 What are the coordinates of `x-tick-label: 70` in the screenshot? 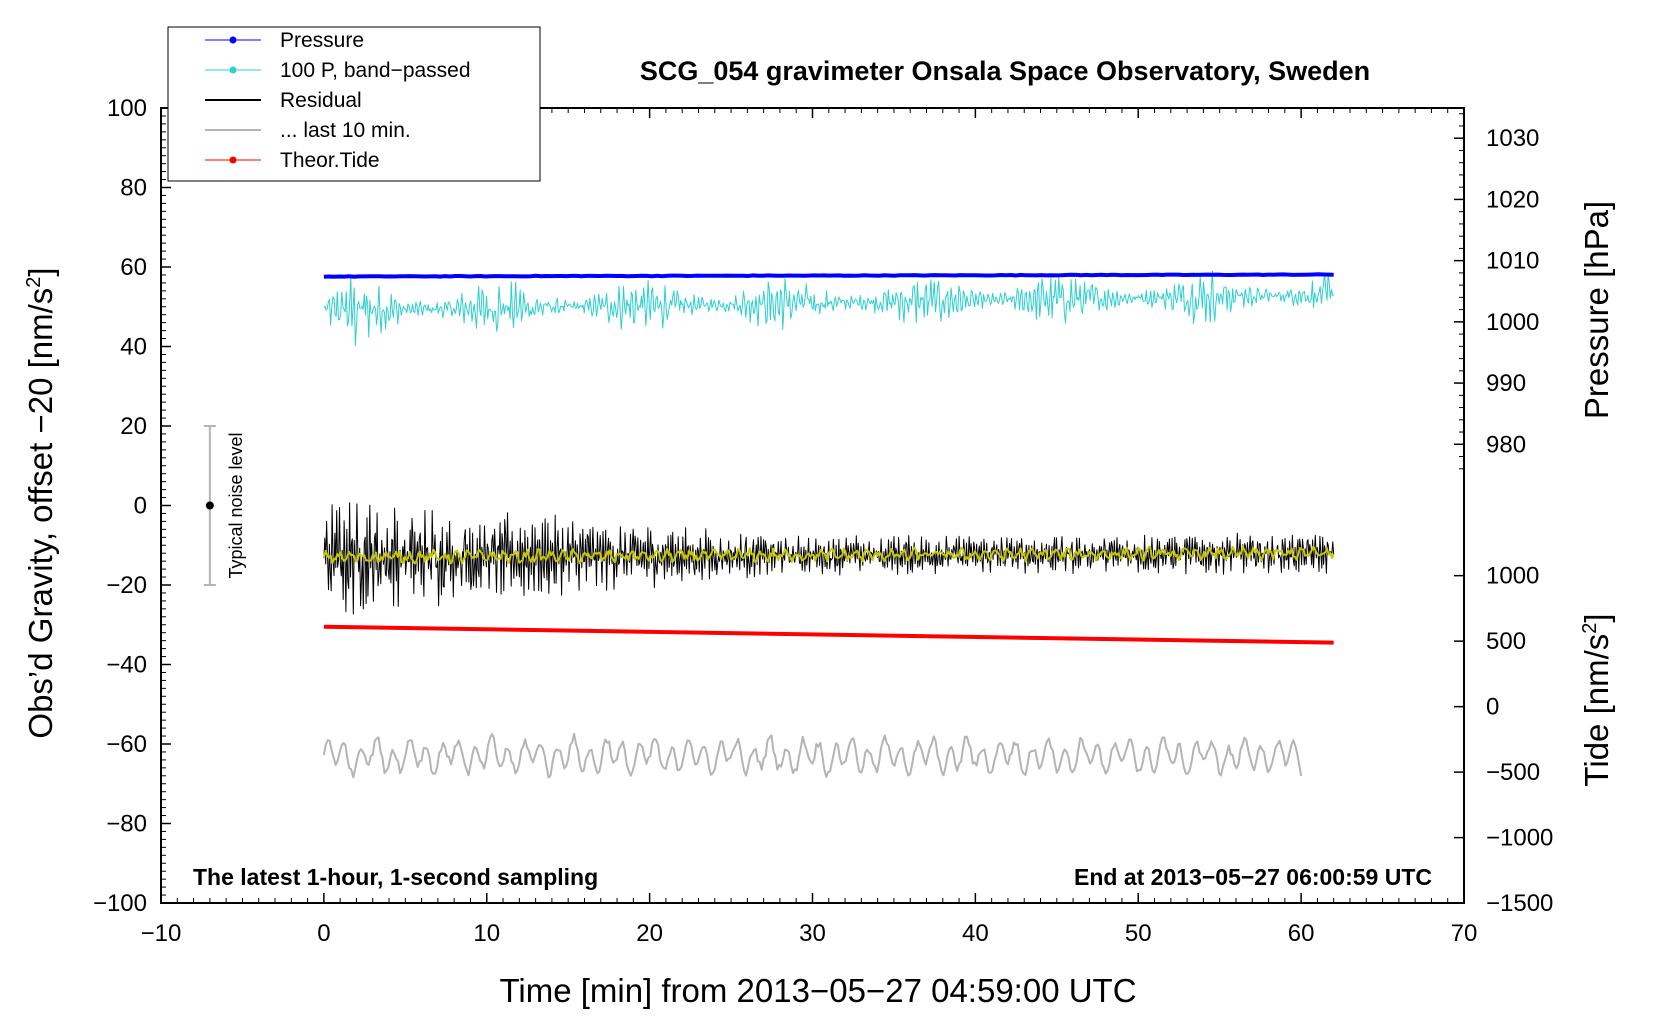 It's located at (1464, 933).